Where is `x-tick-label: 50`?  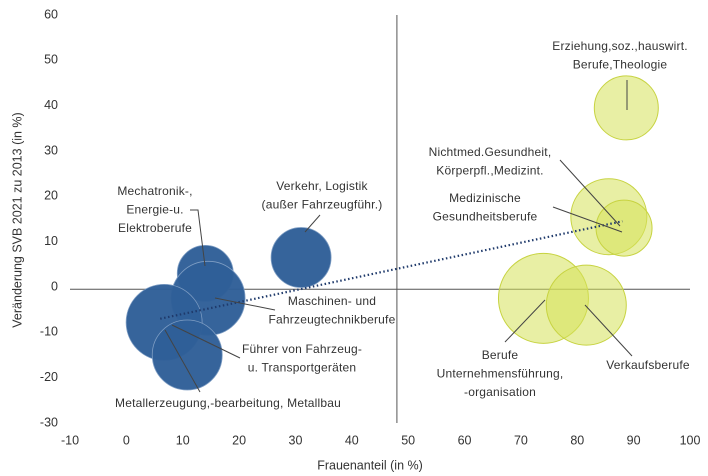 x-tick-label: 50 is located at coordinates (408, 440).